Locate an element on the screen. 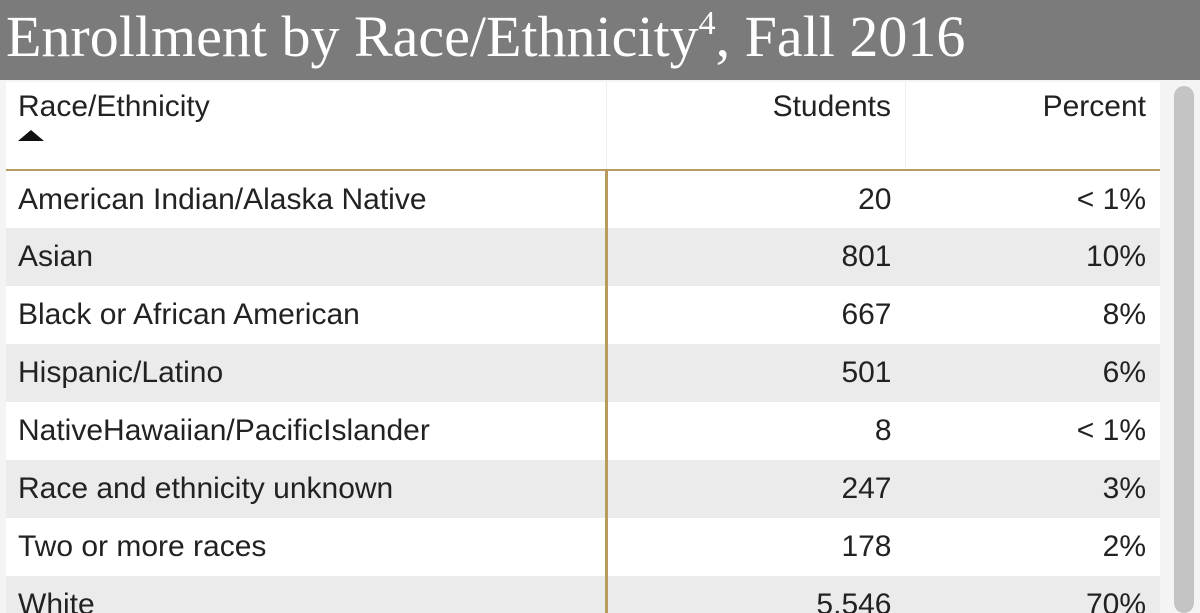 The height and width of the screenshot is (613, 1200). table-row: Asian 801 10% is located at coordinates (583, 257).